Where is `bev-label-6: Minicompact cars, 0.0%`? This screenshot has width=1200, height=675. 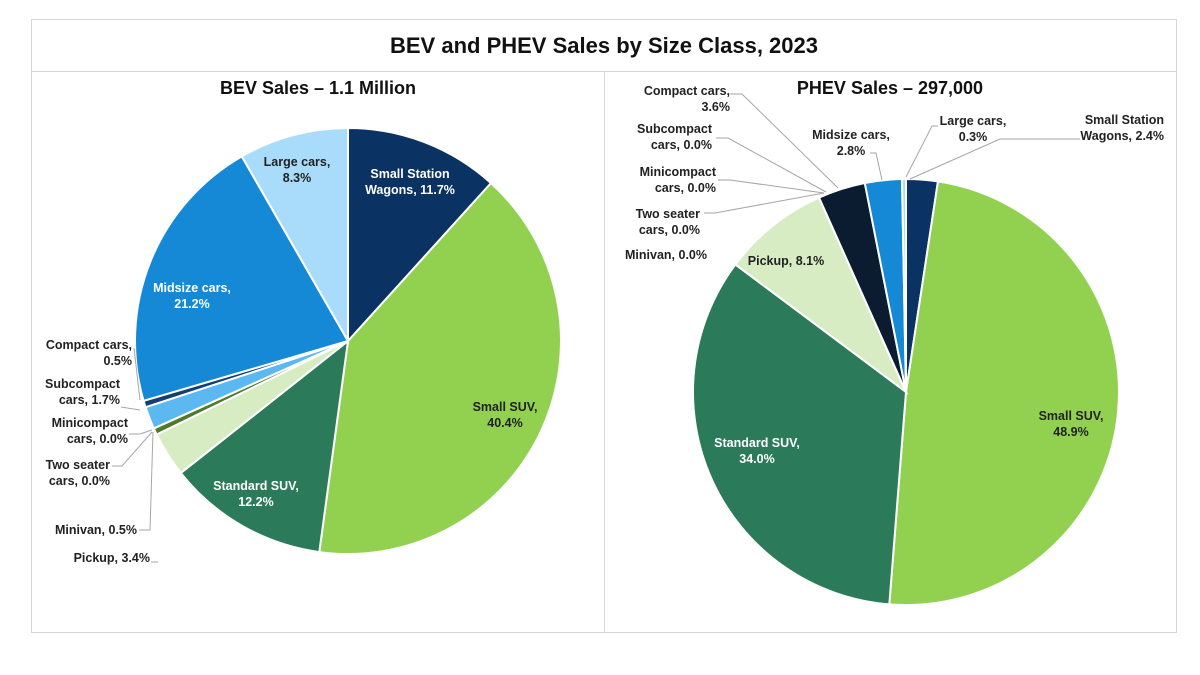
bev-label-6: Minicompact cars, 0.0% is located at coordinates (90, 431).